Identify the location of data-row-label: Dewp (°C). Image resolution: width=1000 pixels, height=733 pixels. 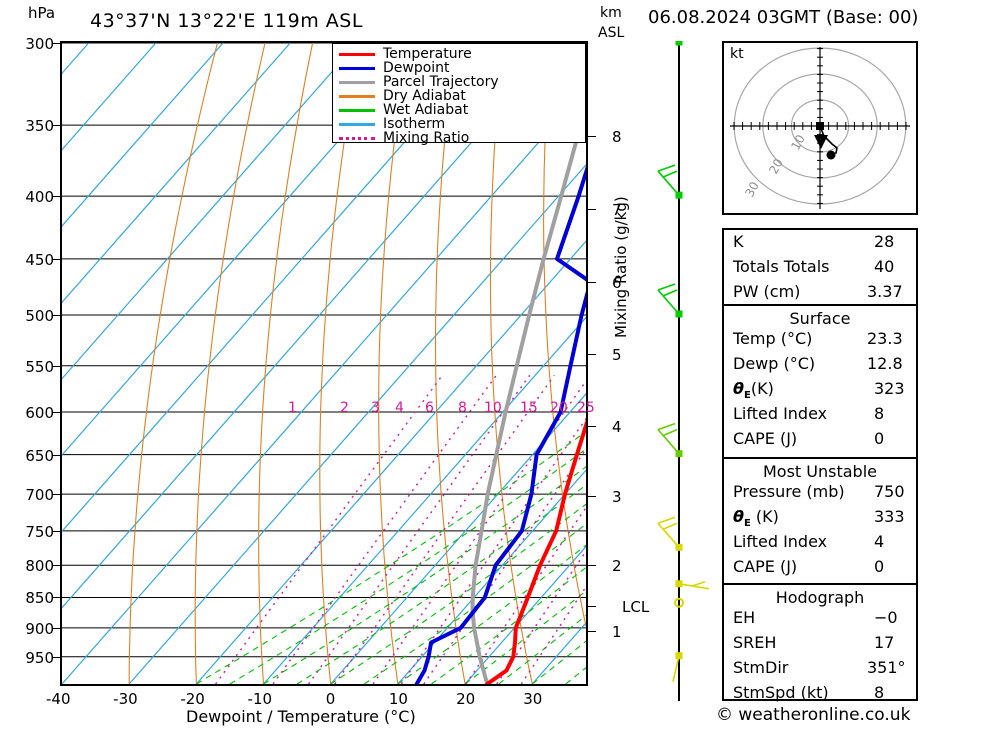
(774, 363).